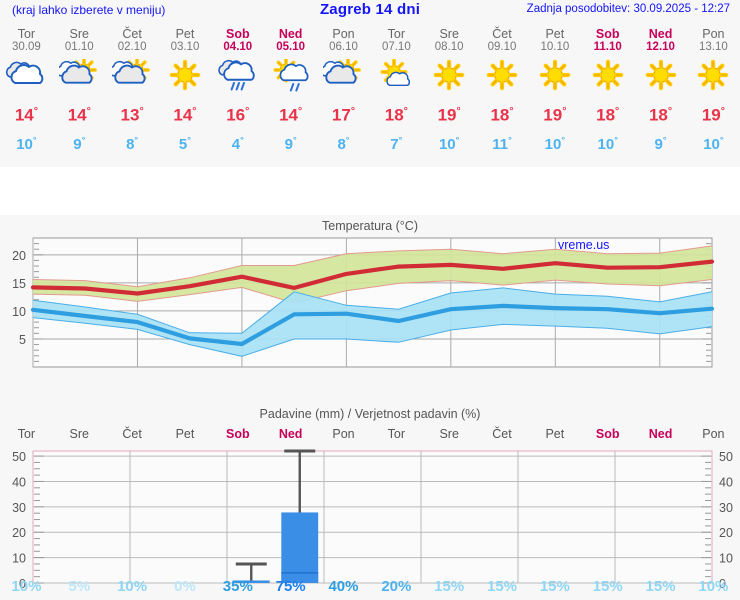  What do you see at coordinates (185, 38) in the screenshot?
I see `day-column-3: Pet 03.10` at bounding box center [185, 38].